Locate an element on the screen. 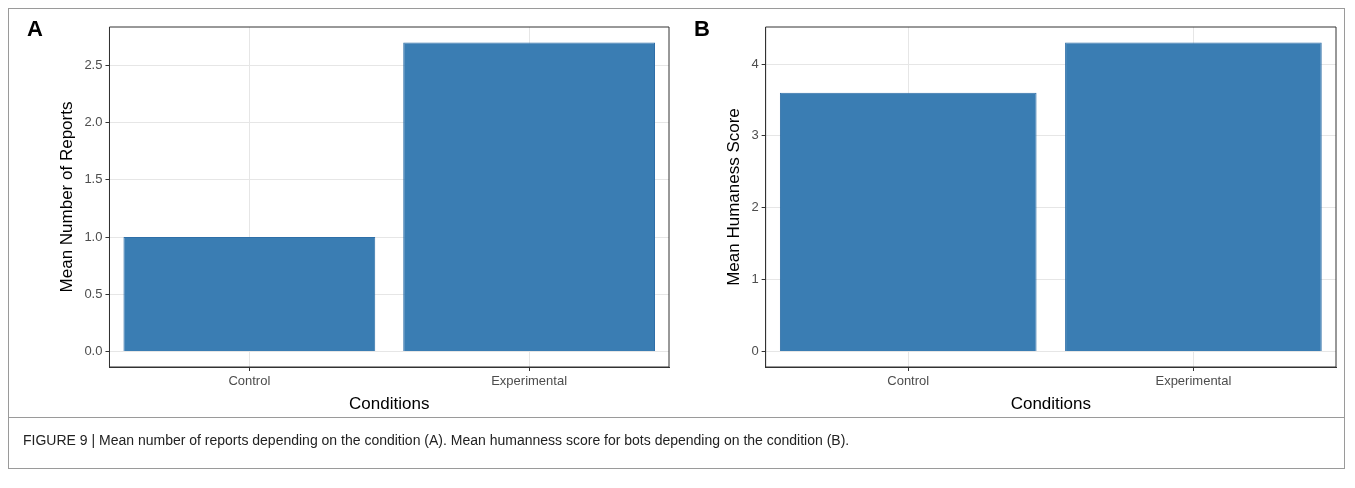 This screenshot has width=1355, height=488. y-tick-label: 0.5 is located at coordinates (93, 293).